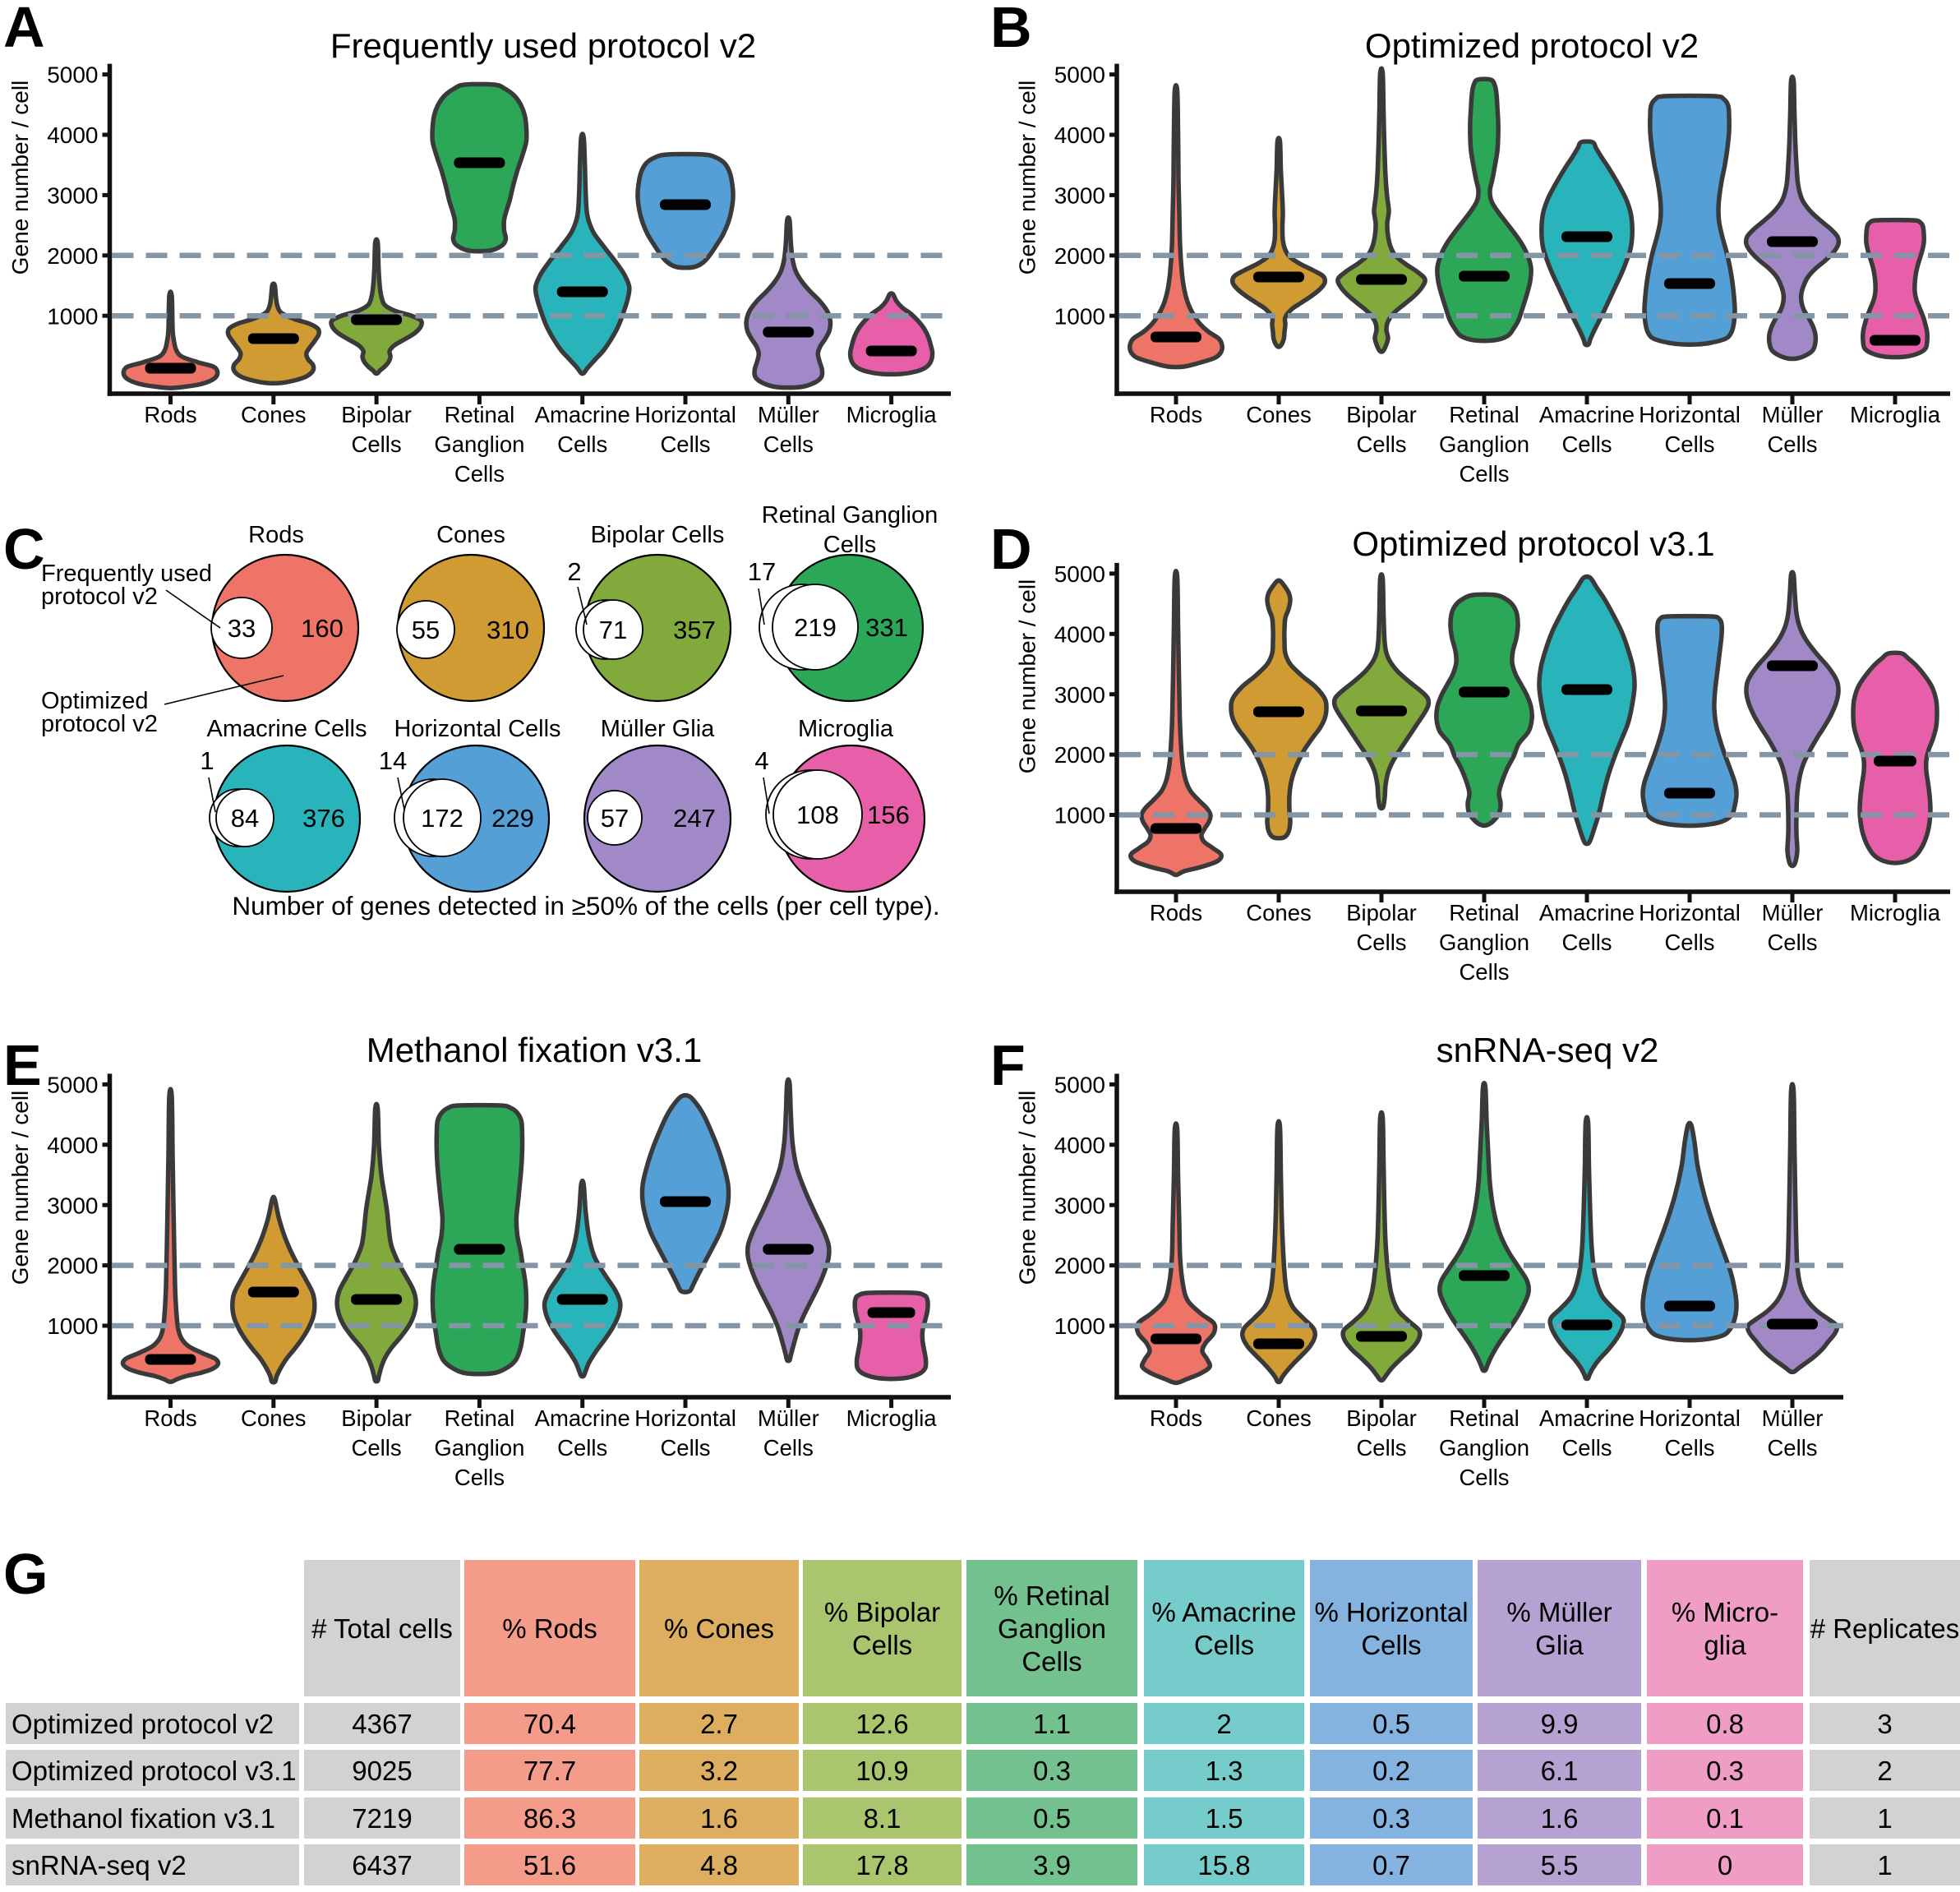  I want to click on svg-text: % Bipolar, so click(882, 1612).